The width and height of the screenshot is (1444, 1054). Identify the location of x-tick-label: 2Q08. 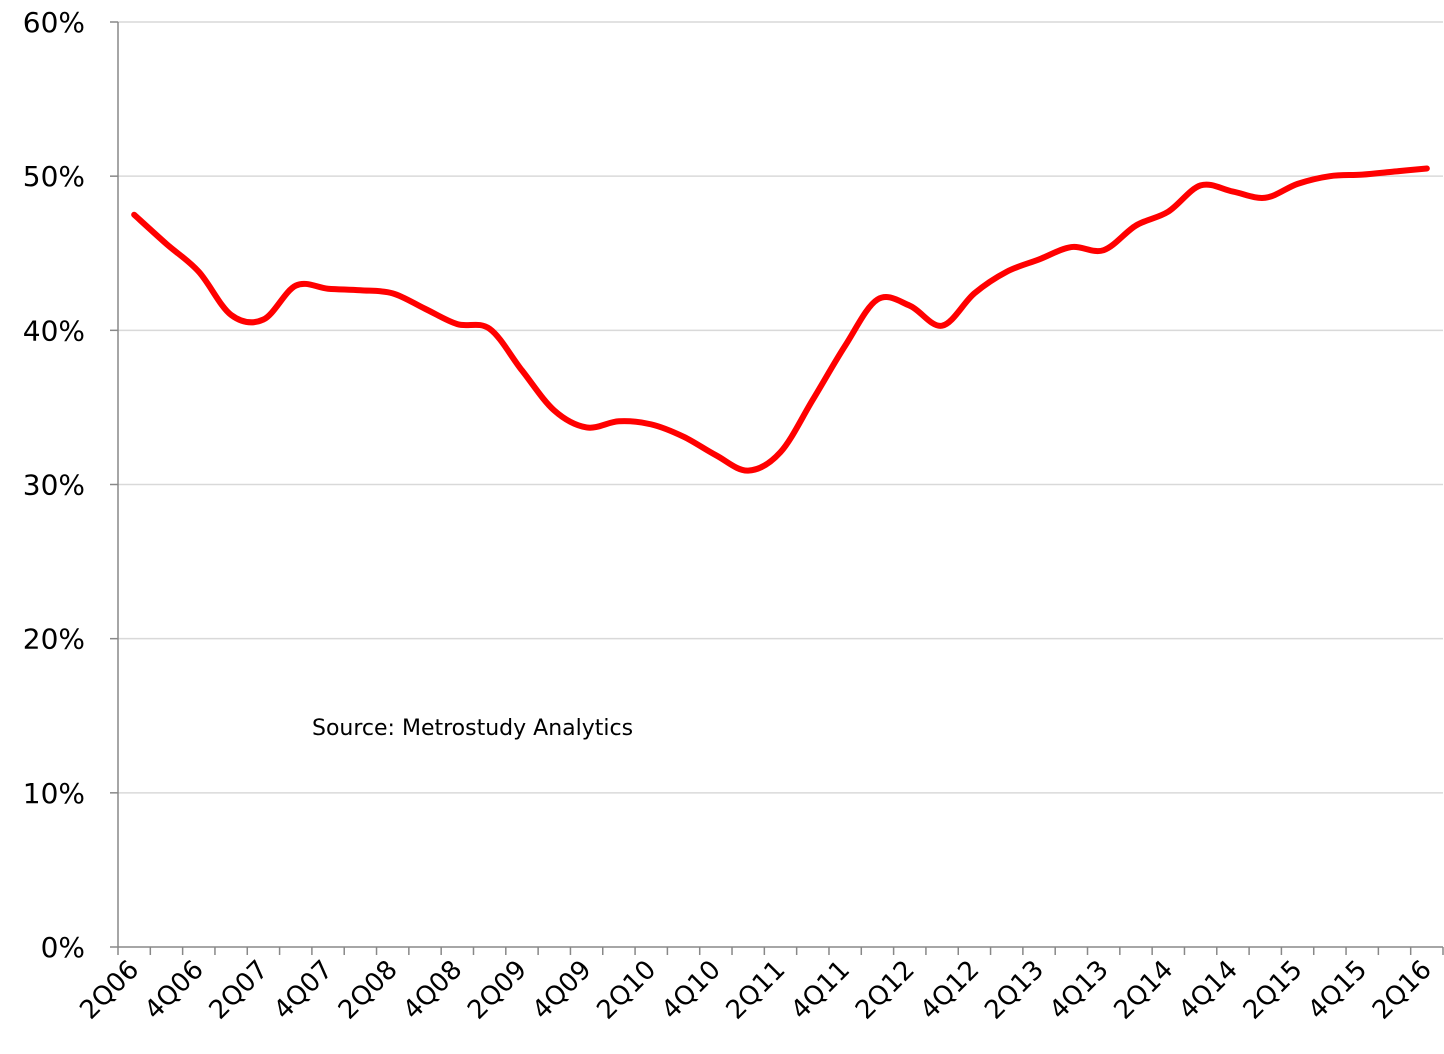
(368, 990).